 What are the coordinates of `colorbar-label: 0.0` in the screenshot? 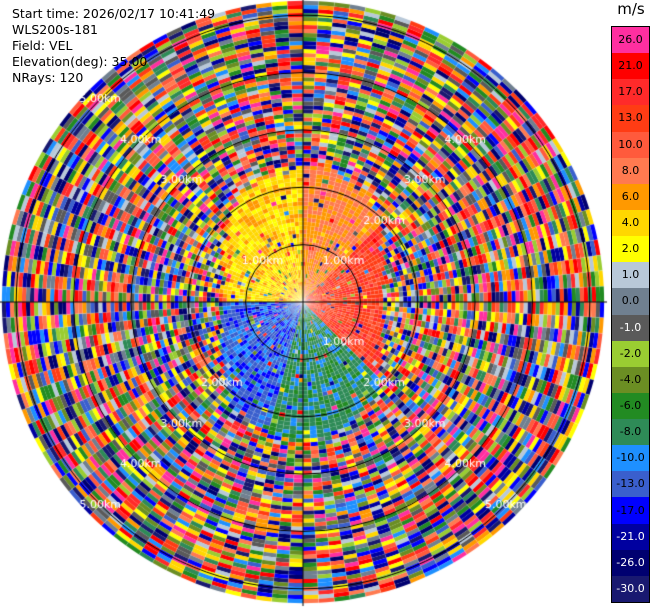 It's located at (630, 301).